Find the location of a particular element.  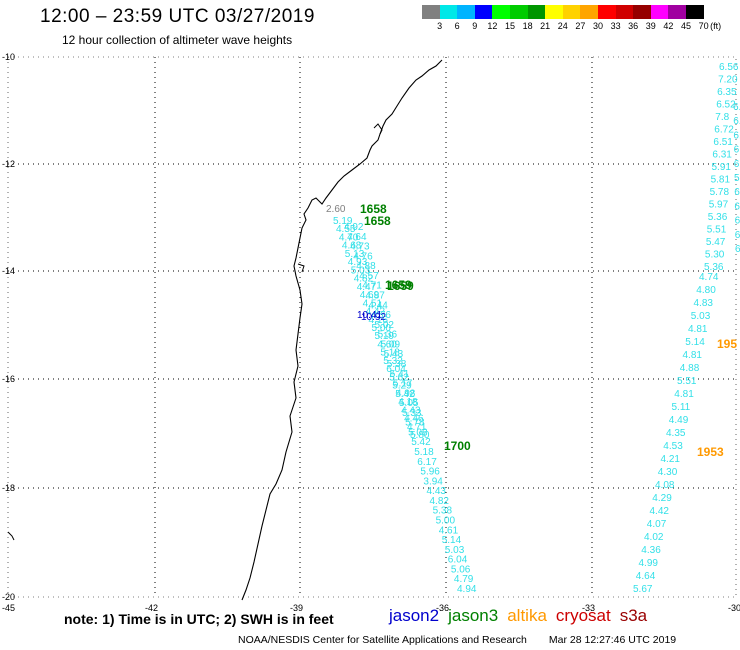

colorbar-label: 39 is located at coordinates (650, 26).